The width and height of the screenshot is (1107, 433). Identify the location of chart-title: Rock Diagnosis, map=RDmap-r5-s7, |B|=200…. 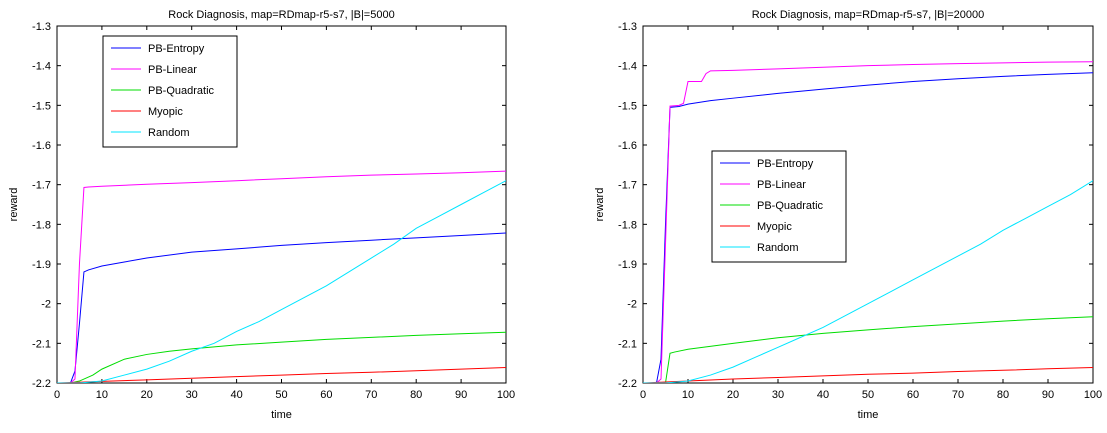
(868, 15).